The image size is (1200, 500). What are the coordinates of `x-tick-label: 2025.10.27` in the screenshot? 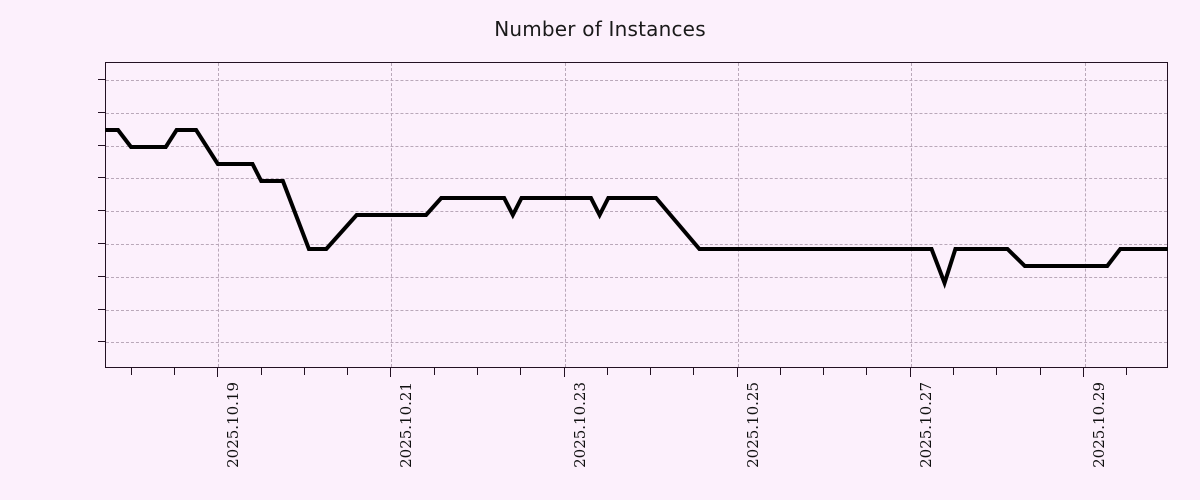 It's located at (926, 425).